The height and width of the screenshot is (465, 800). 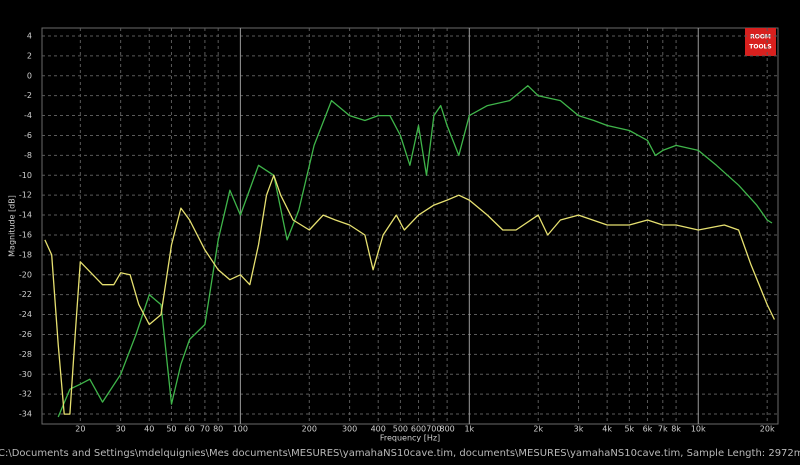 I want to click on x-tick-label: 400, so click(x=378, y=429).